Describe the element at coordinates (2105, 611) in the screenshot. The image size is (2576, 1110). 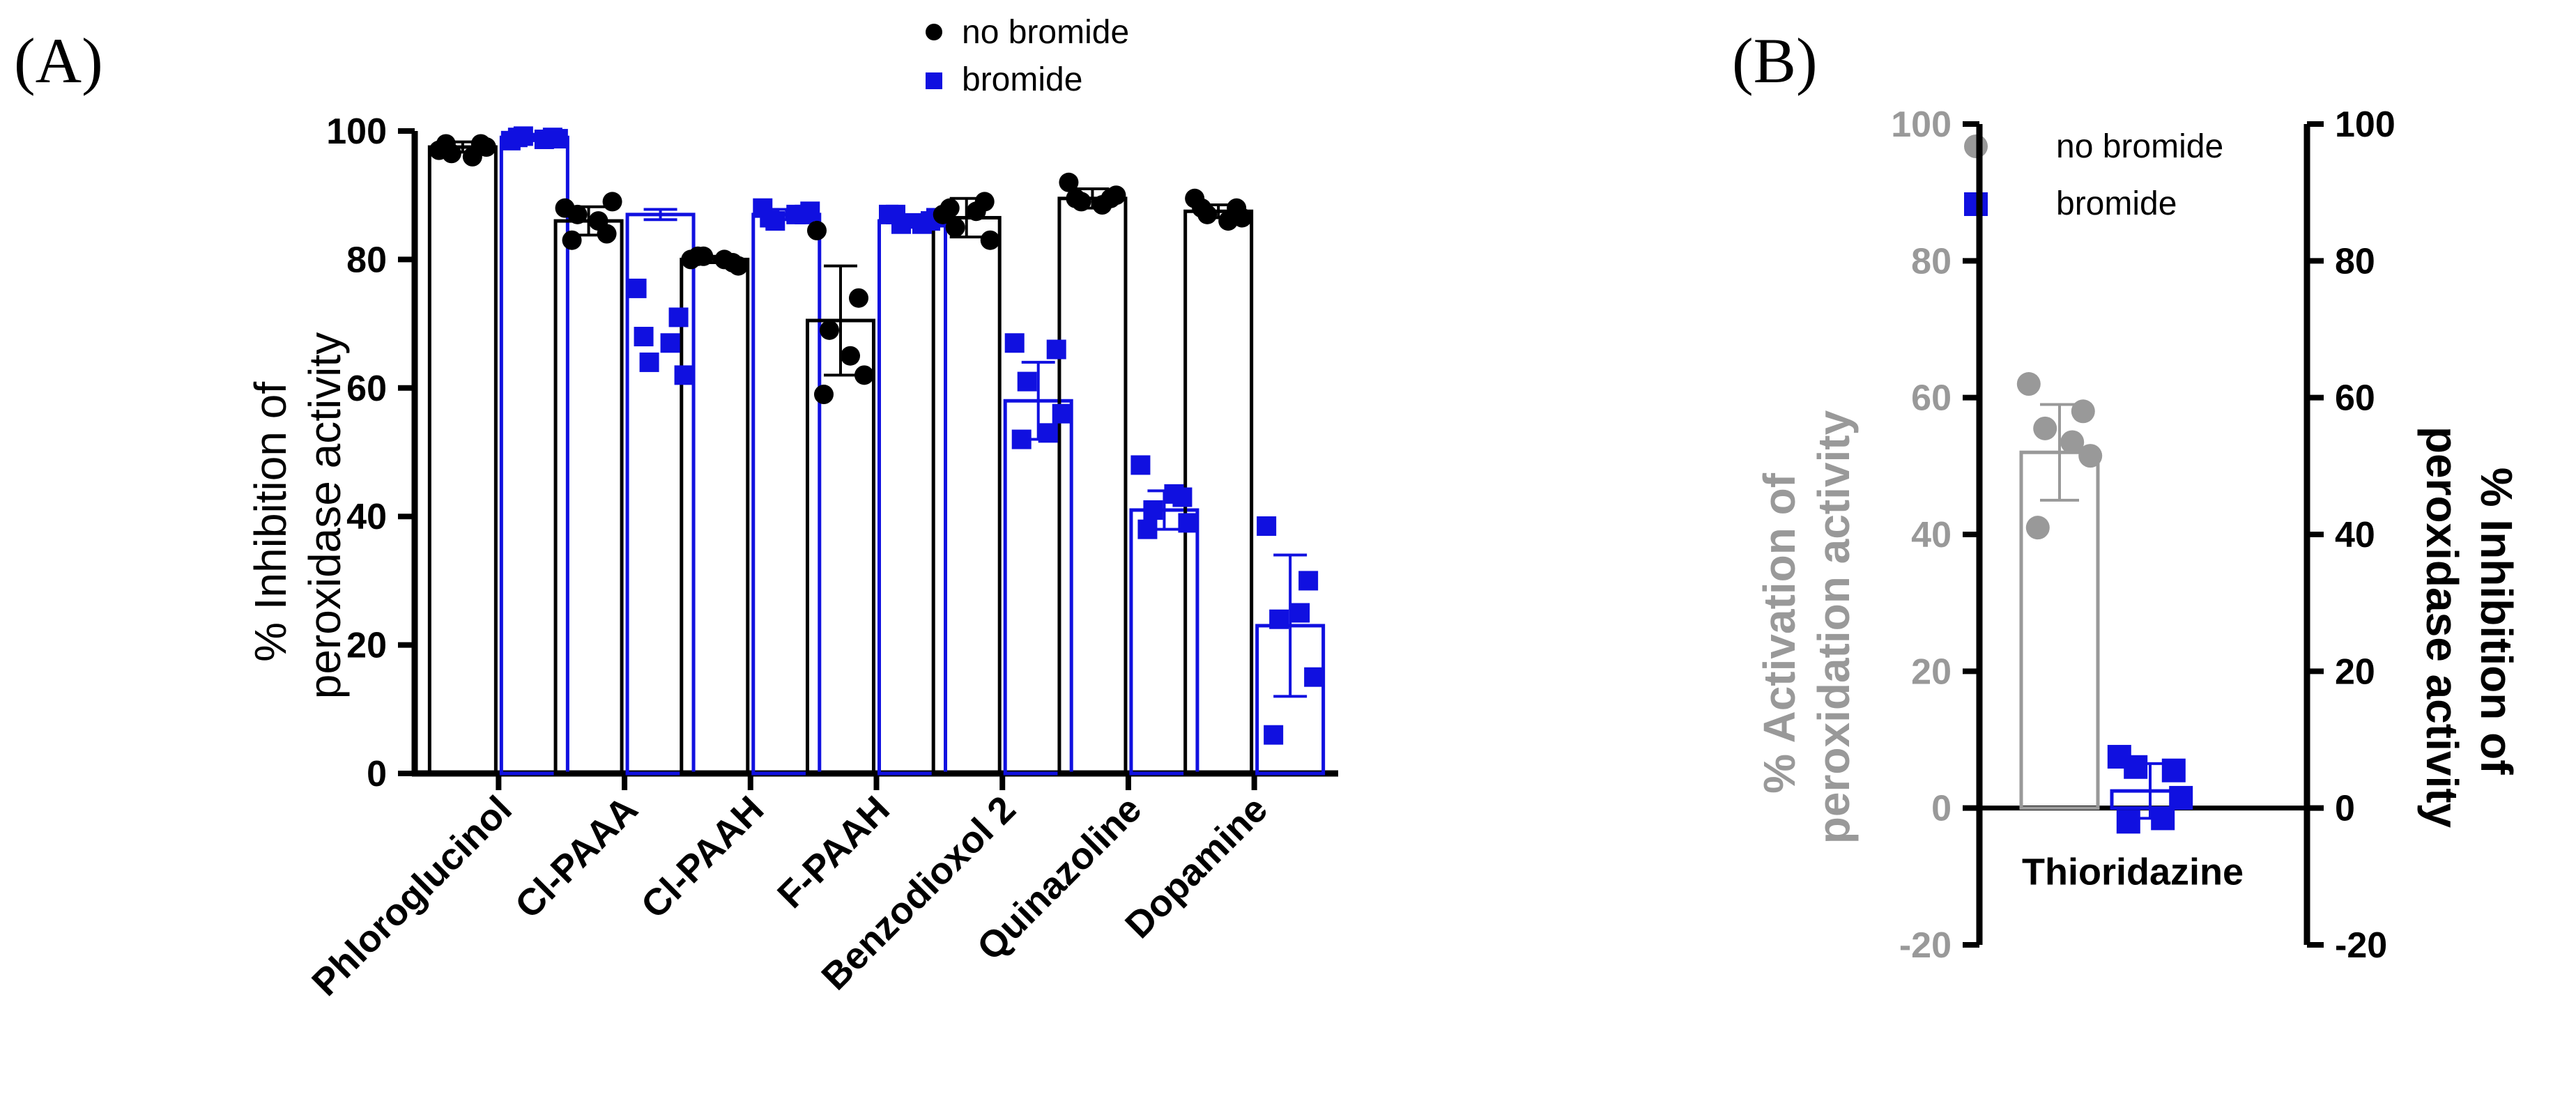
I see `panel-b-error-bars` at that location.